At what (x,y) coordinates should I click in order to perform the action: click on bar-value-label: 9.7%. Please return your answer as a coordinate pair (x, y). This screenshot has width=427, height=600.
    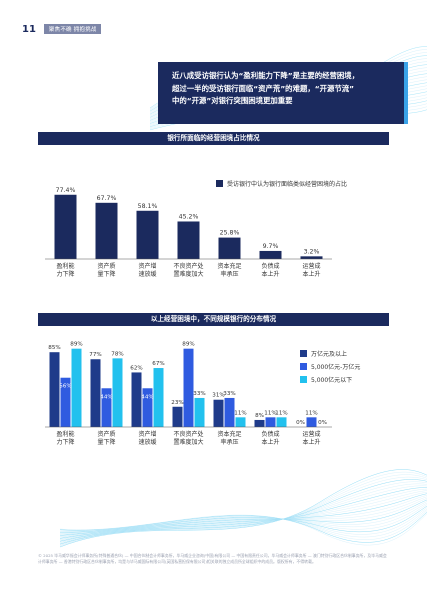
    Looking at the image, I should click on (271, 246).